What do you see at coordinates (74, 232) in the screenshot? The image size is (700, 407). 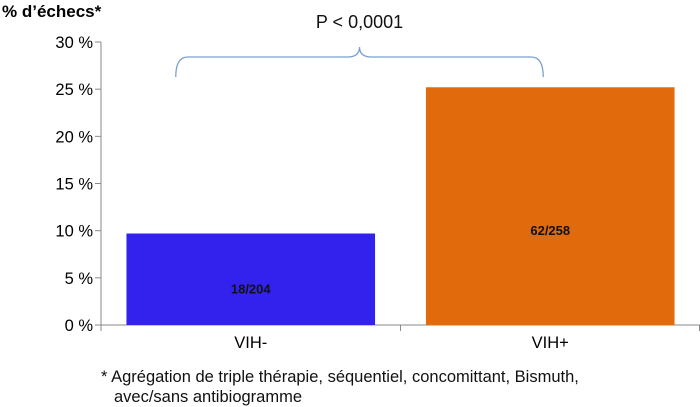 I see `y-tick-label: 10 %` at bounding box center [74, 232].